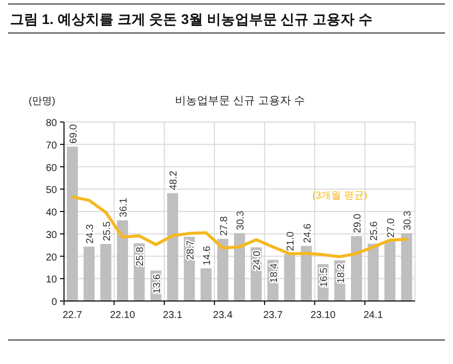 This screenshot has height=364, width=453. Describe the element at coordinates (391, 228) in the screenshot. I see `data-label: 27.0` at that location.